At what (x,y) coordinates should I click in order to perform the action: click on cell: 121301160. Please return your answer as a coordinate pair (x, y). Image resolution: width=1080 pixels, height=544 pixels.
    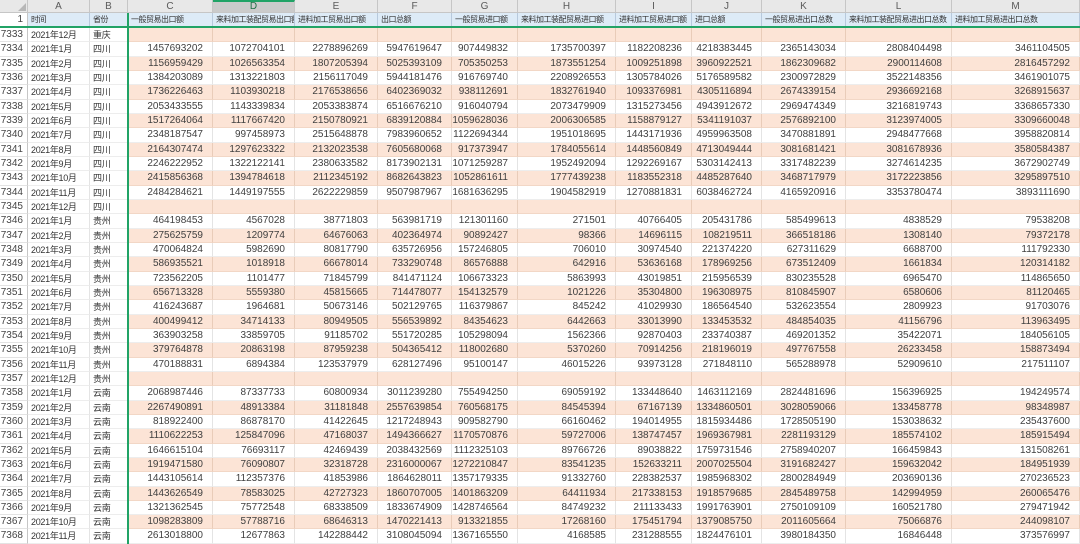
    Looking at the image, I should click on (485, 221).